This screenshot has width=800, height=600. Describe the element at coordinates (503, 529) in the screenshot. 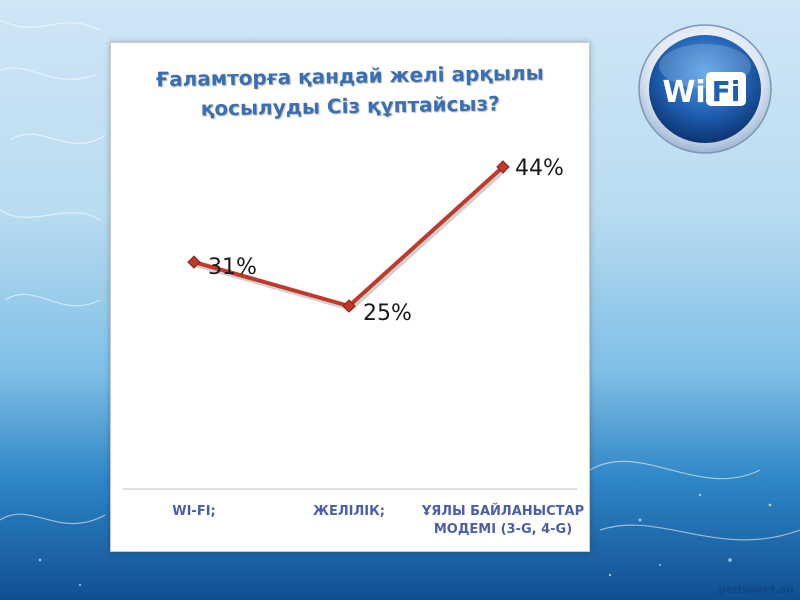

I see `category-label-line: МОДЕМІ (3-G, 4-G)` at that location.